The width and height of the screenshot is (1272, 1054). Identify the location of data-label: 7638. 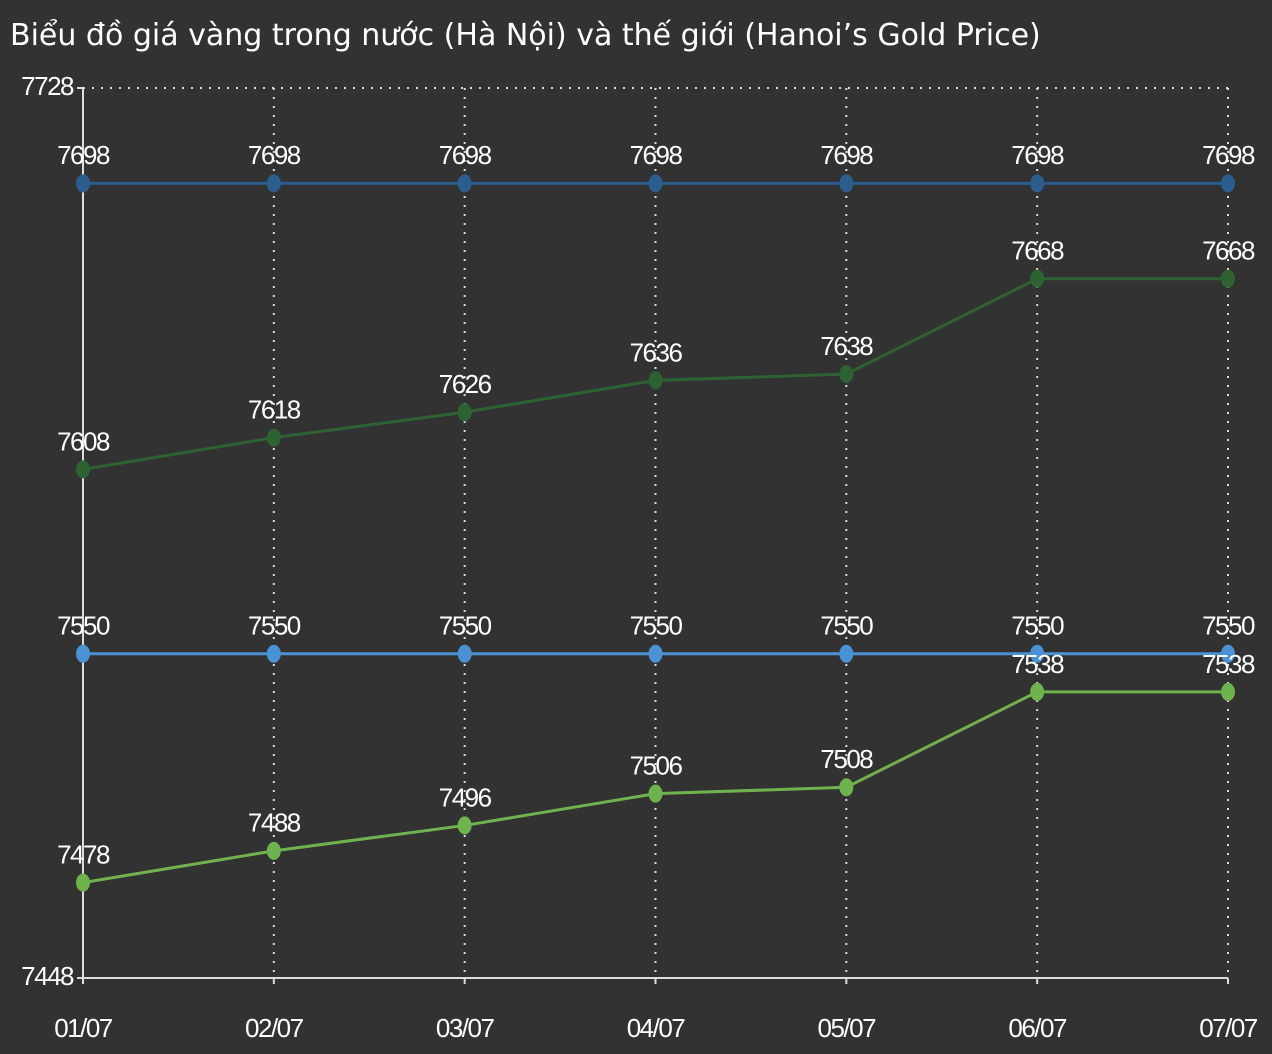
(846, 346).